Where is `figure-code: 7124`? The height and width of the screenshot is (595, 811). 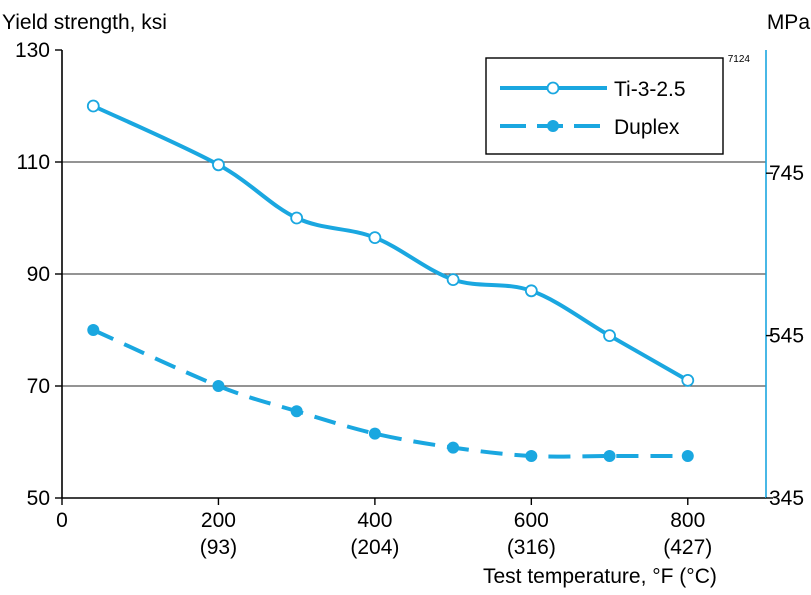 figure-code: 7124 is located at coordinates (739, 59).